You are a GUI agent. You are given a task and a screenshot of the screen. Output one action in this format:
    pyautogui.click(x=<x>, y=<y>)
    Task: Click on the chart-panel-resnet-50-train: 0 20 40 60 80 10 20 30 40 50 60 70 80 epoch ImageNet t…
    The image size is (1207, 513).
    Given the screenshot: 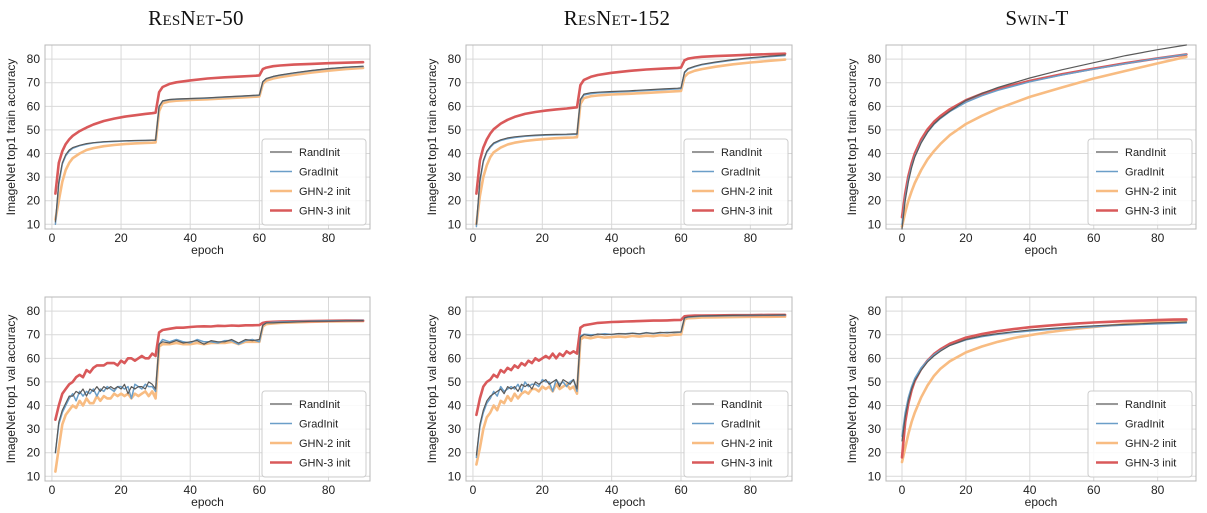 What is the action you would take?
    pyautogui.click(x=187, y=150)
    